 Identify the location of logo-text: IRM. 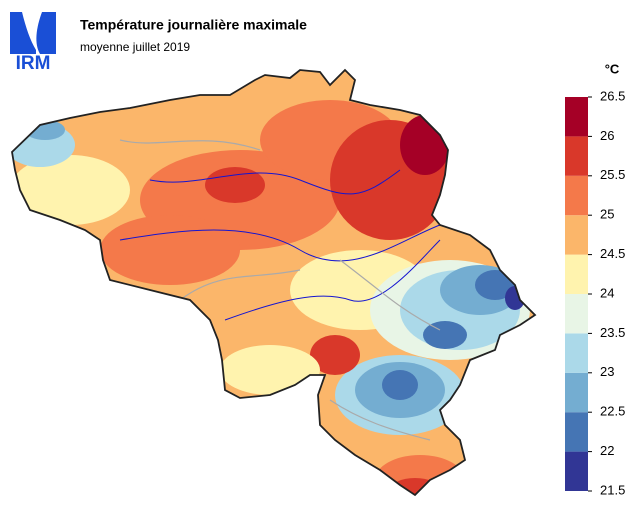
(33, 63).